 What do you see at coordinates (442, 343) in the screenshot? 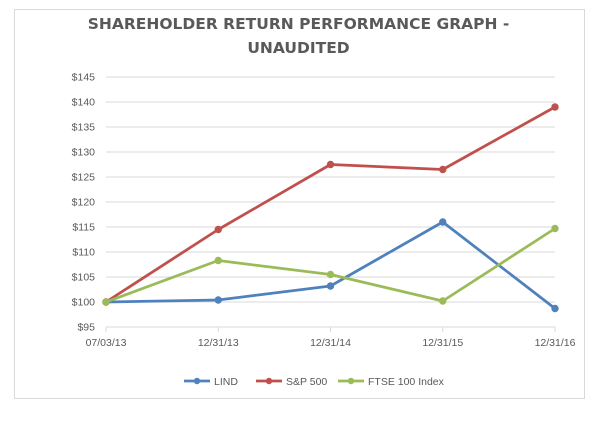
I see `x-tick-label: 12/31/15` at bounding box center [442, 343].